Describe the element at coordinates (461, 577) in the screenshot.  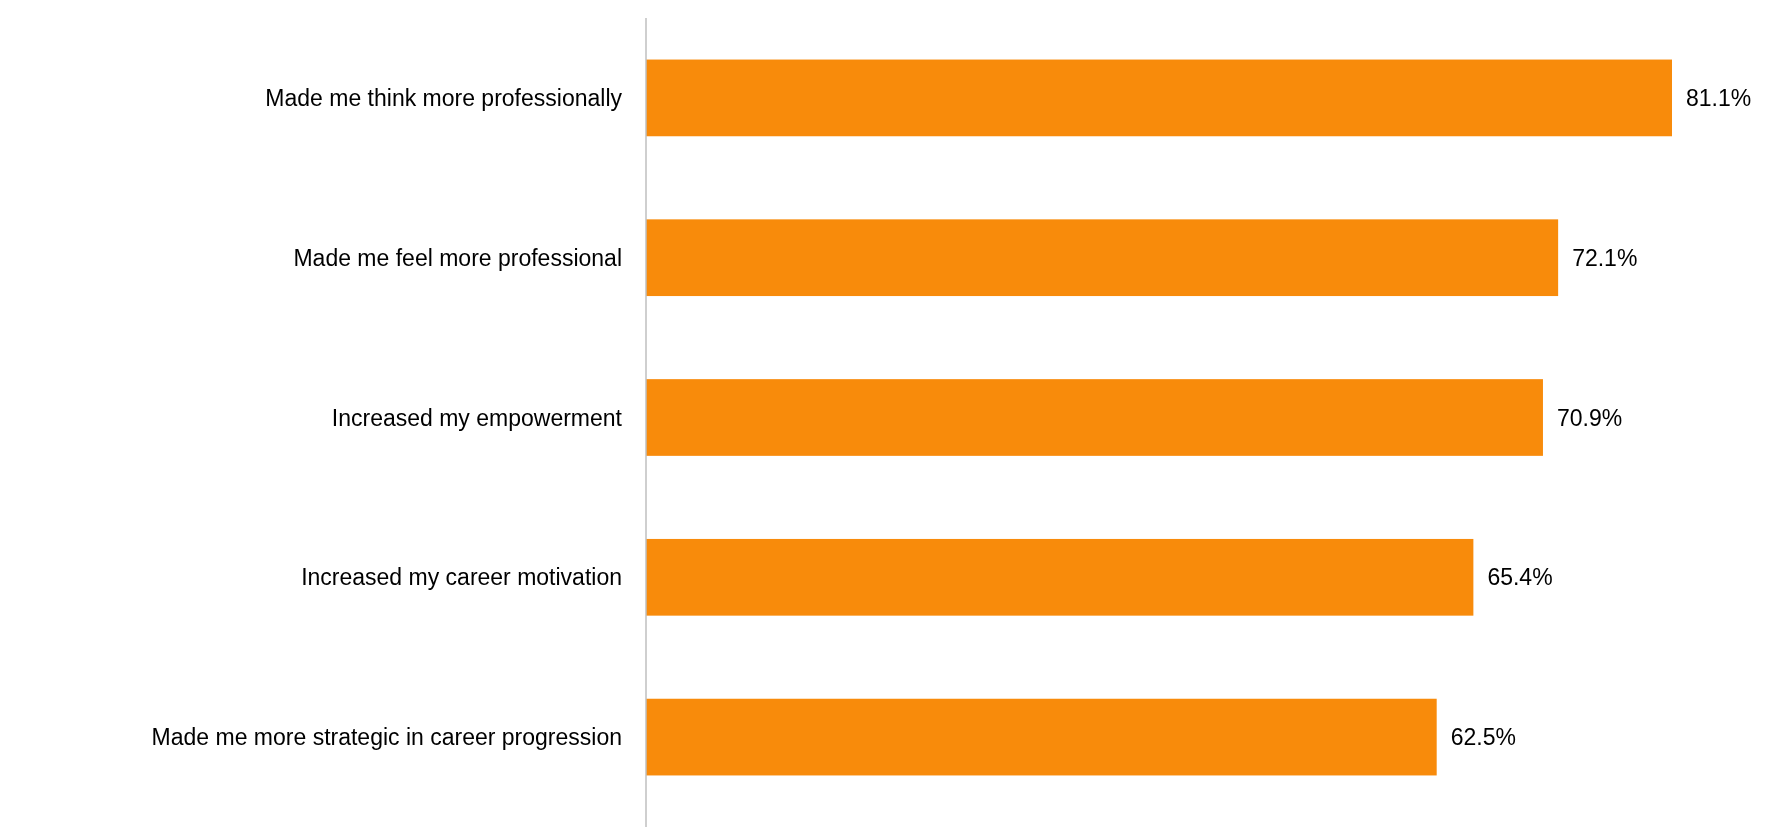
I see `y-tick-label: Increased my career motivation` at that location.